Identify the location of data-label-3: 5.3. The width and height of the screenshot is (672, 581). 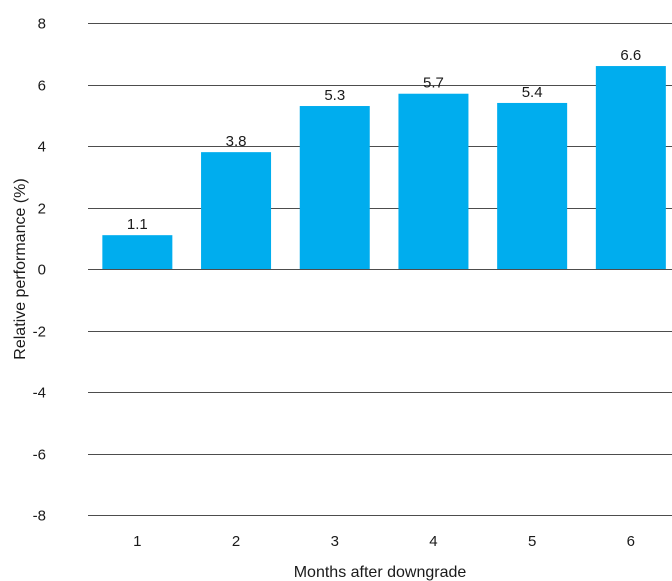
(334, 95).